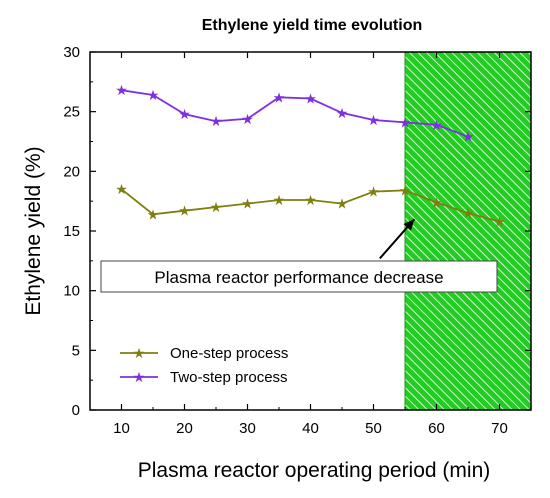 This screenshot has width=550, height=498. What do you see at coordinates (312, 25) in the screenshot?
I see `chart-title: Ethylene yield time evolution` at bounding box center [312, 25].